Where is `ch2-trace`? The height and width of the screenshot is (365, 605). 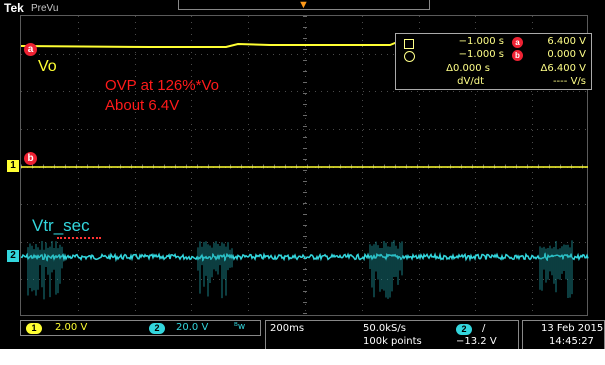
ch2-trace is located at coordinates (304, 257).